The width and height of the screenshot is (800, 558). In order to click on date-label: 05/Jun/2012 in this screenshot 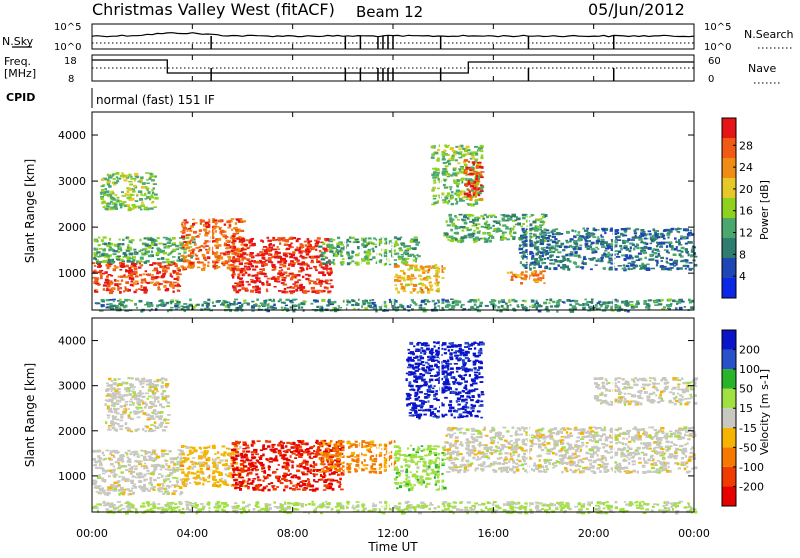, I will do `click(636, 9)`.